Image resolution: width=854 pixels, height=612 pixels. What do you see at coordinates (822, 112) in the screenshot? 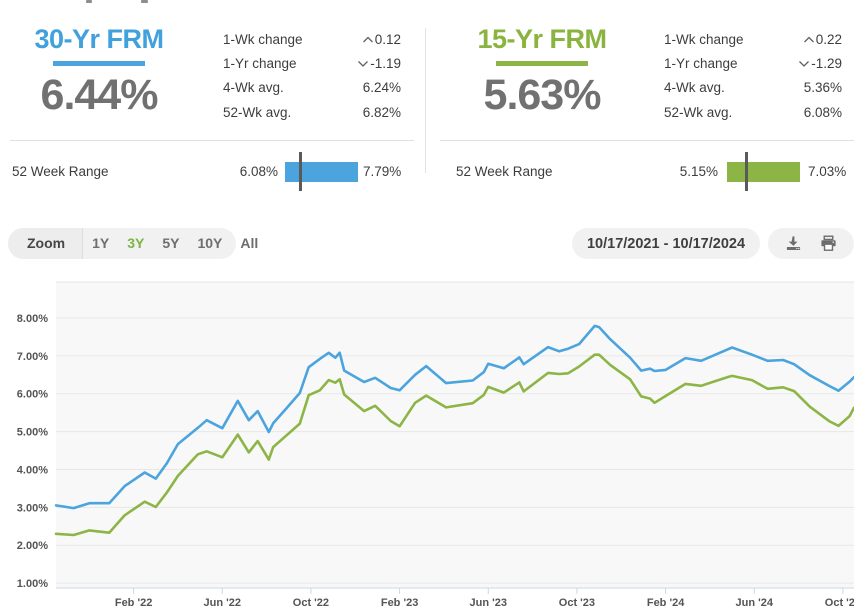
I see `stat-value-text: 6.08%` at bounding box center [822, 112].